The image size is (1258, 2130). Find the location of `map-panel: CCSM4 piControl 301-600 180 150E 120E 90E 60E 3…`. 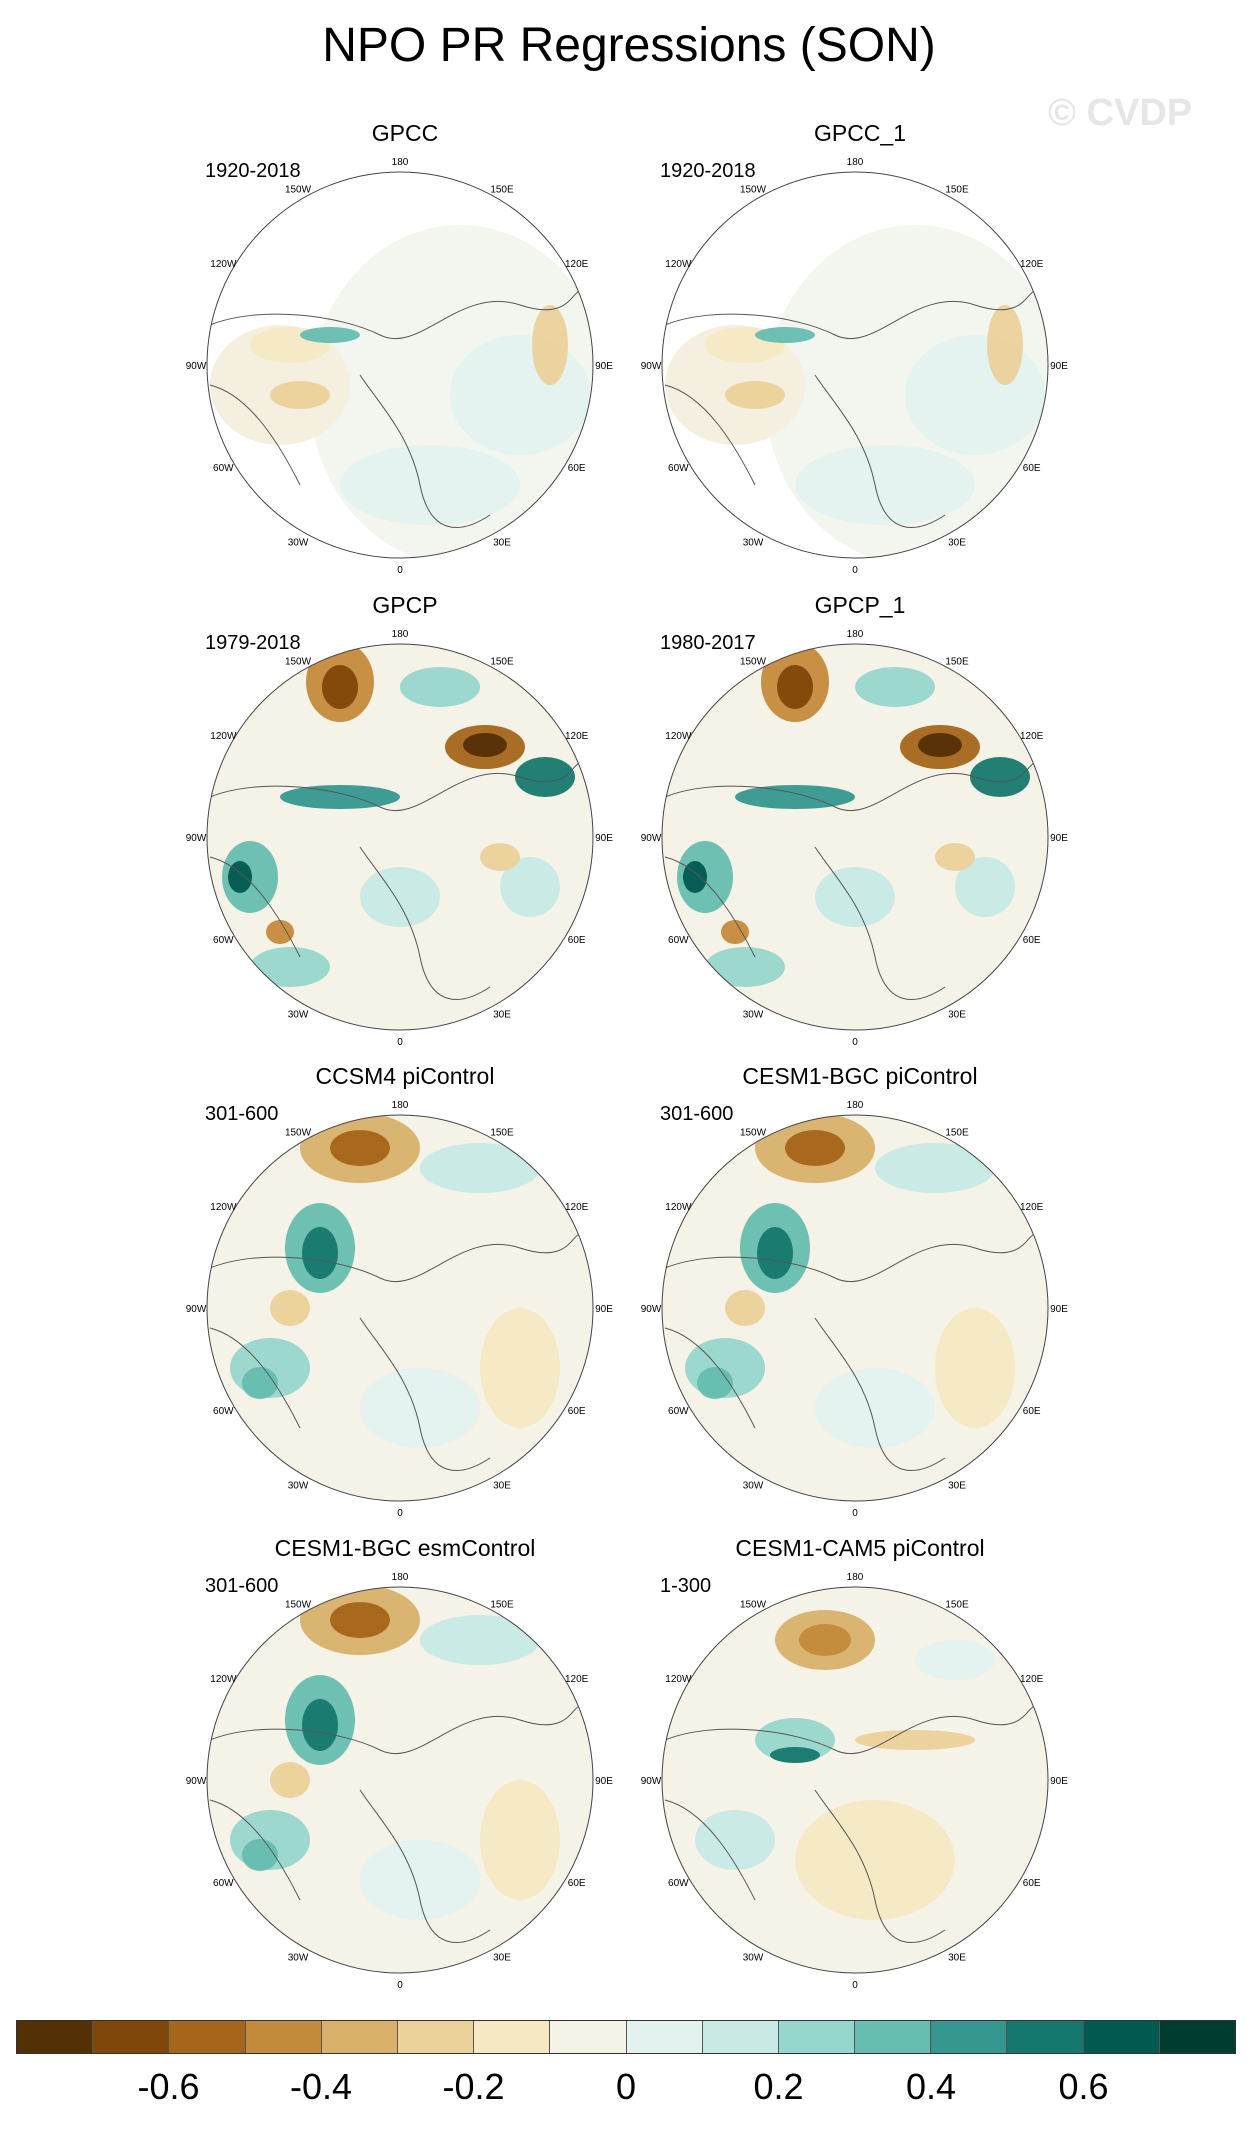

map-panel: CCSM4 piControl 301-600 180 150E 120E 90E 60E 3… is located at coordinates (405, 1291).